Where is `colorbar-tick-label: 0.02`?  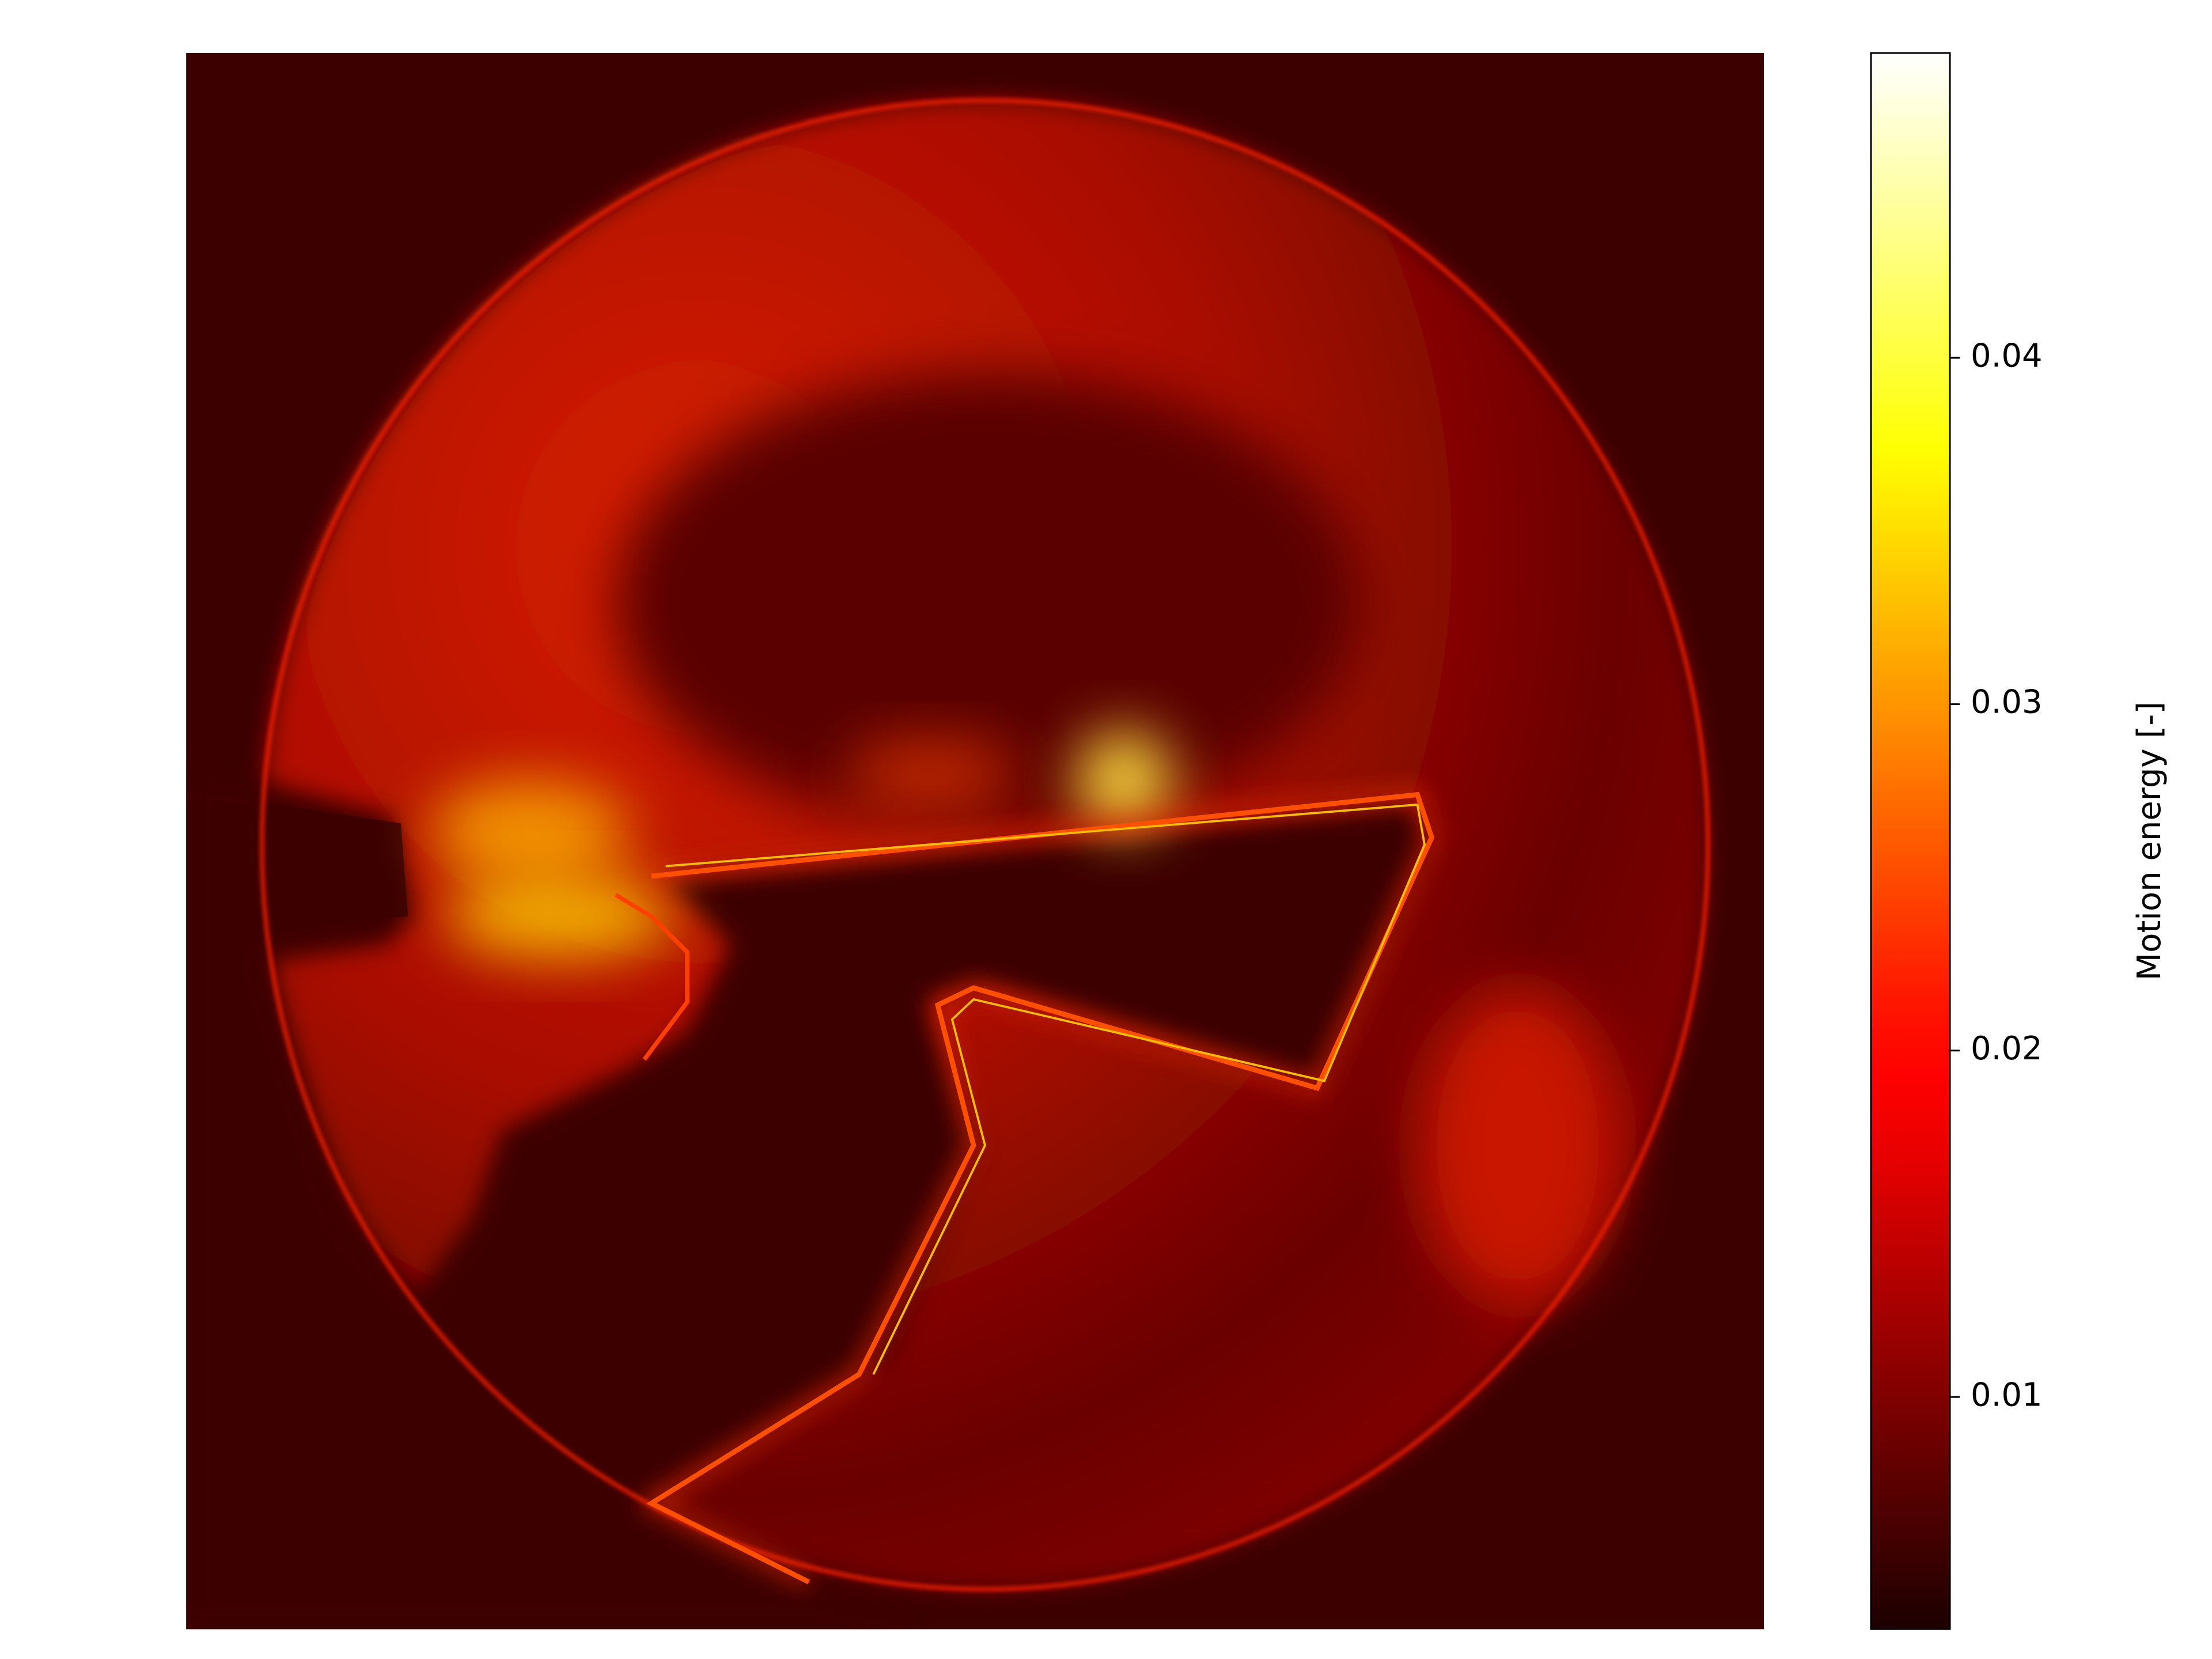 colorbar-tick-label: 0.02 is located at coordinates (2007, 1048).